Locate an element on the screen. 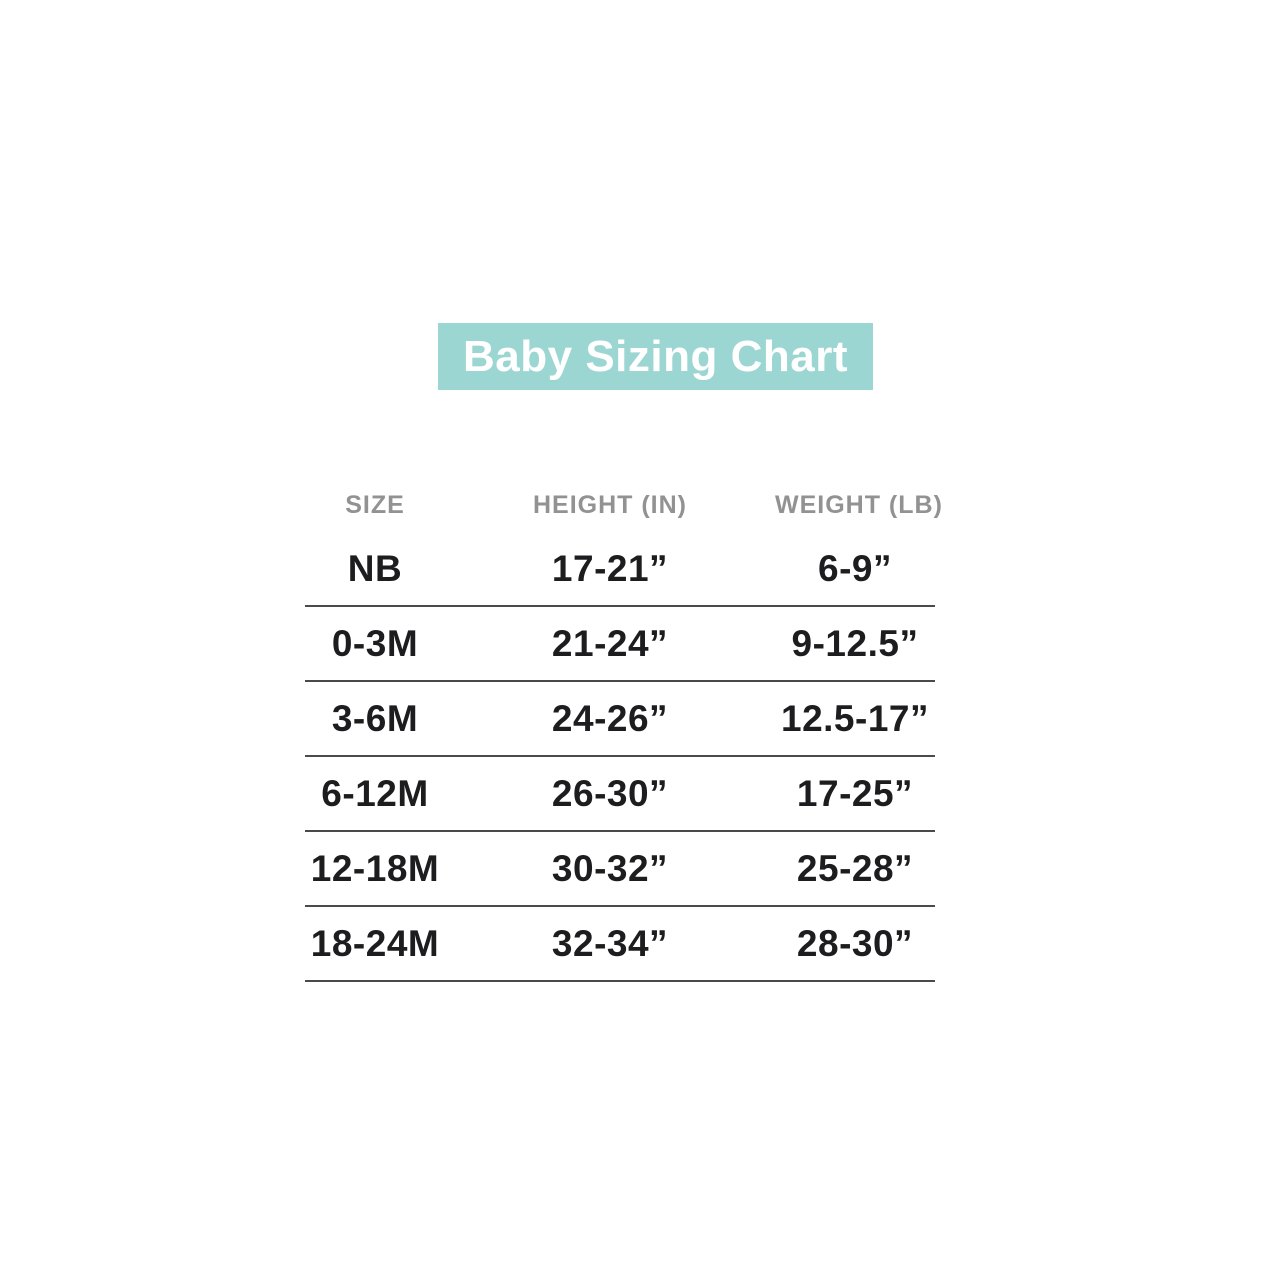 Image resolution: width=1288 pixels, height=1288 pixels. title-banner: Baby Sizing Chart is located at coordinates (655, 356).